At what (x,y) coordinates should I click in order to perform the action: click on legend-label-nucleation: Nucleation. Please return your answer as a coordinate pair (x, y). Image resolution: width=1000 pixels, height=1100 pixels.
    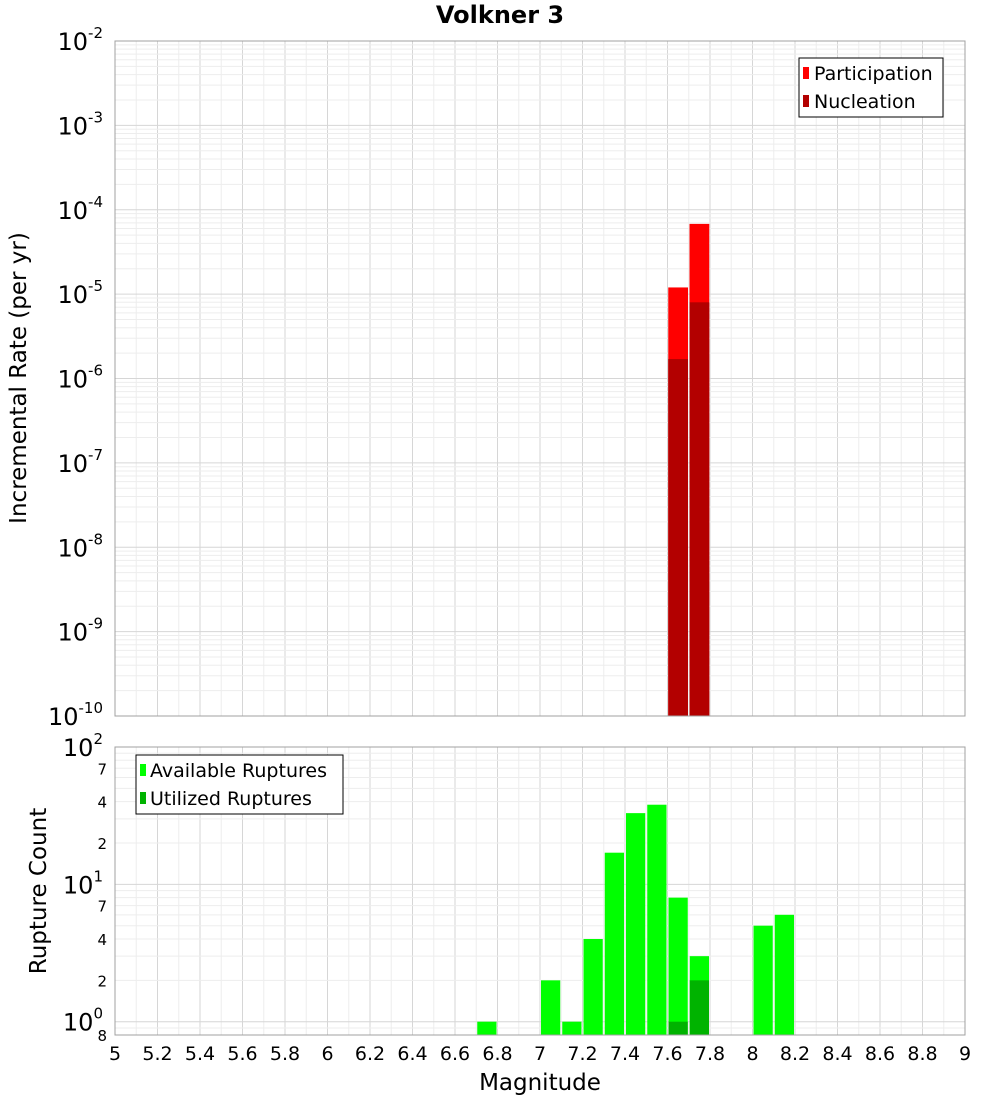
    Looking at the image, I should click on (865, 102).